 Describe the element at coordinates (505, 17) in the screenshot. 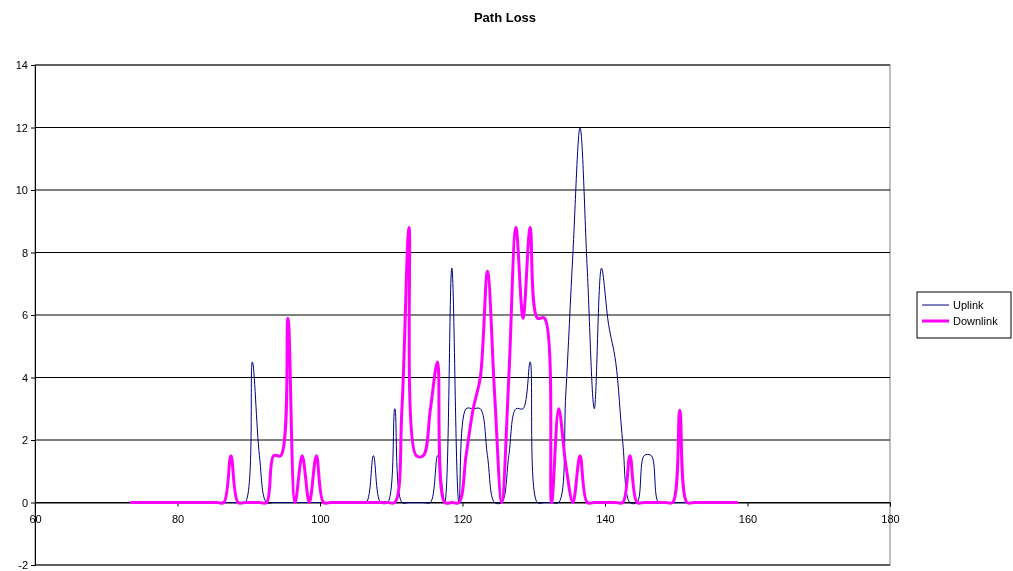

I see `chart-title: Path Loss` at that location.